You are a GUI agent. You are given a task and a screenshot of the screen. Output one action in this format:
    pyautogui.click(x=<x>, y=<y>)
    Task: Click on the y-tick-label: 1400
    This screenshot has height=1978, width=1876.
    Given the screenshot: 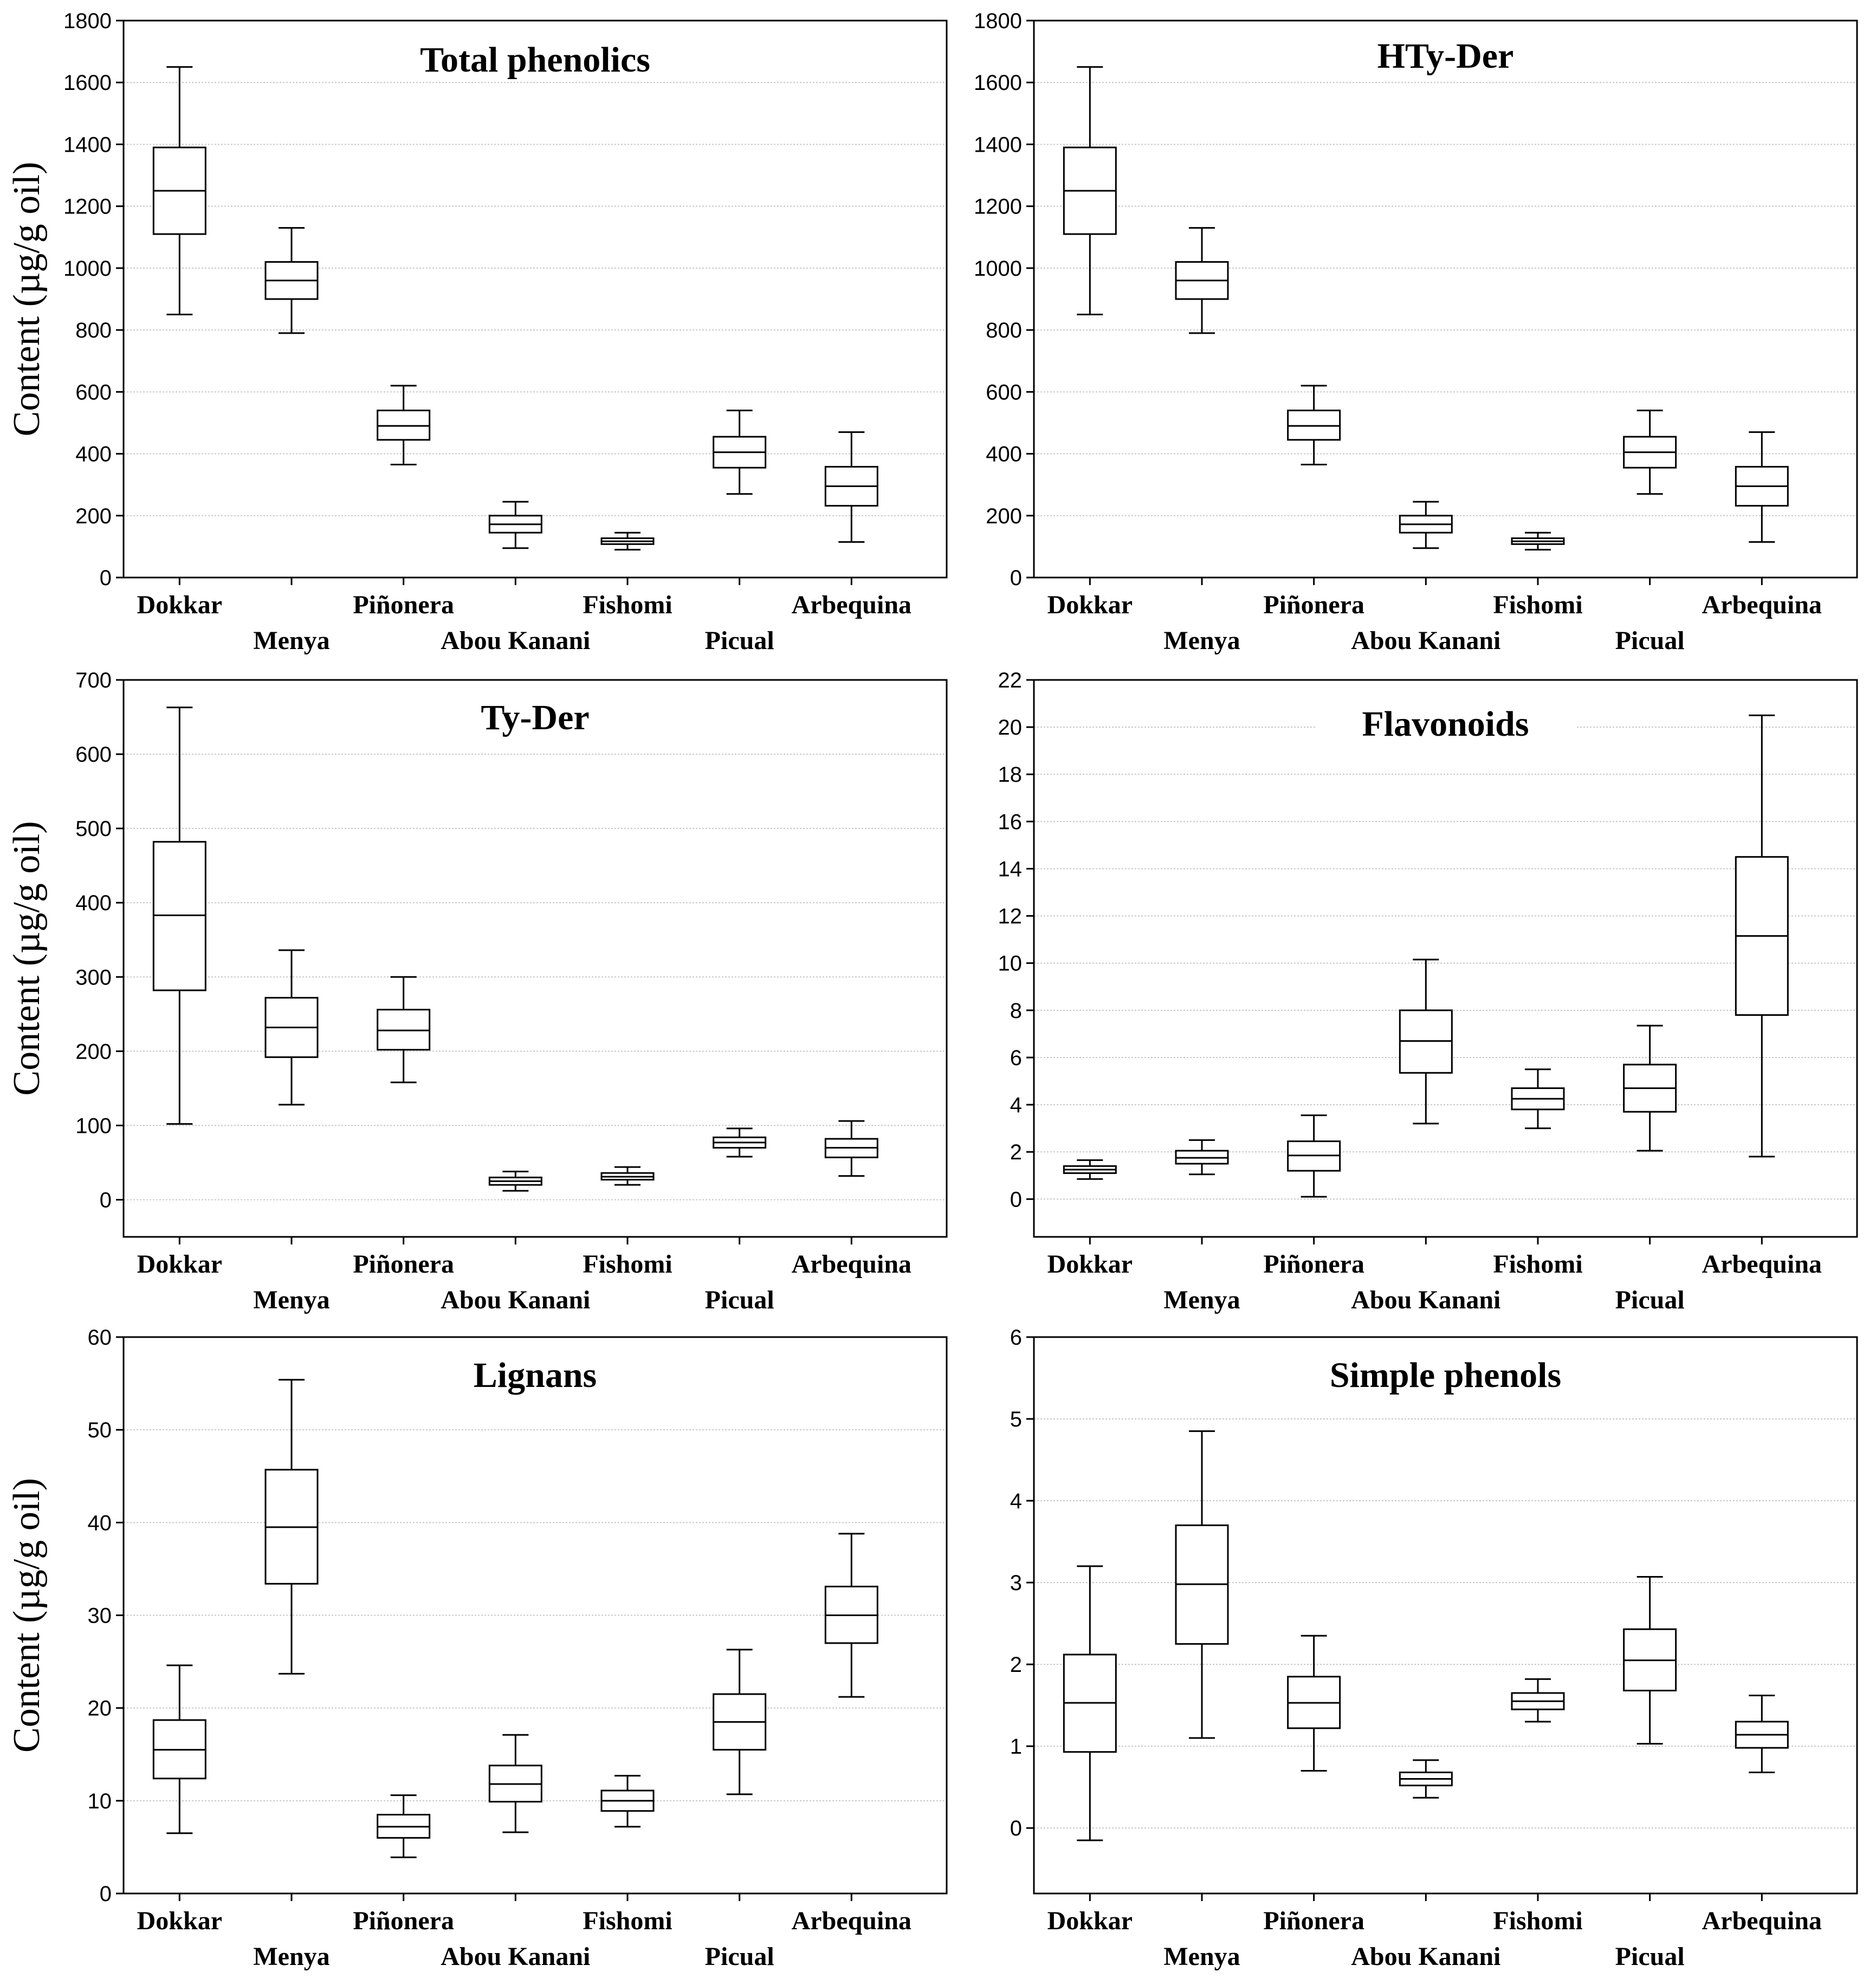 What is the action you would take?
    pyautogui.click(x=87, y=145)
    